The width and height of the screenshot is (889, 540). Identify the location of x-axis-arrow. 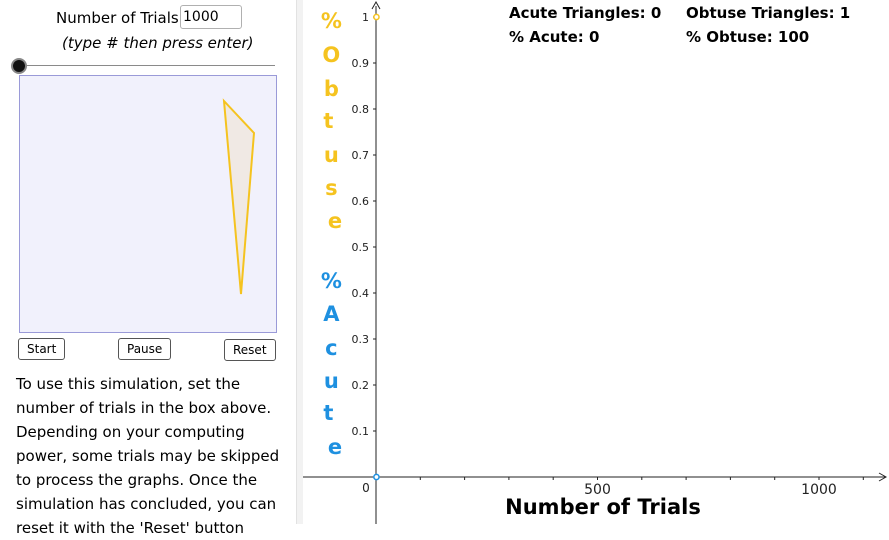
(883, 477).